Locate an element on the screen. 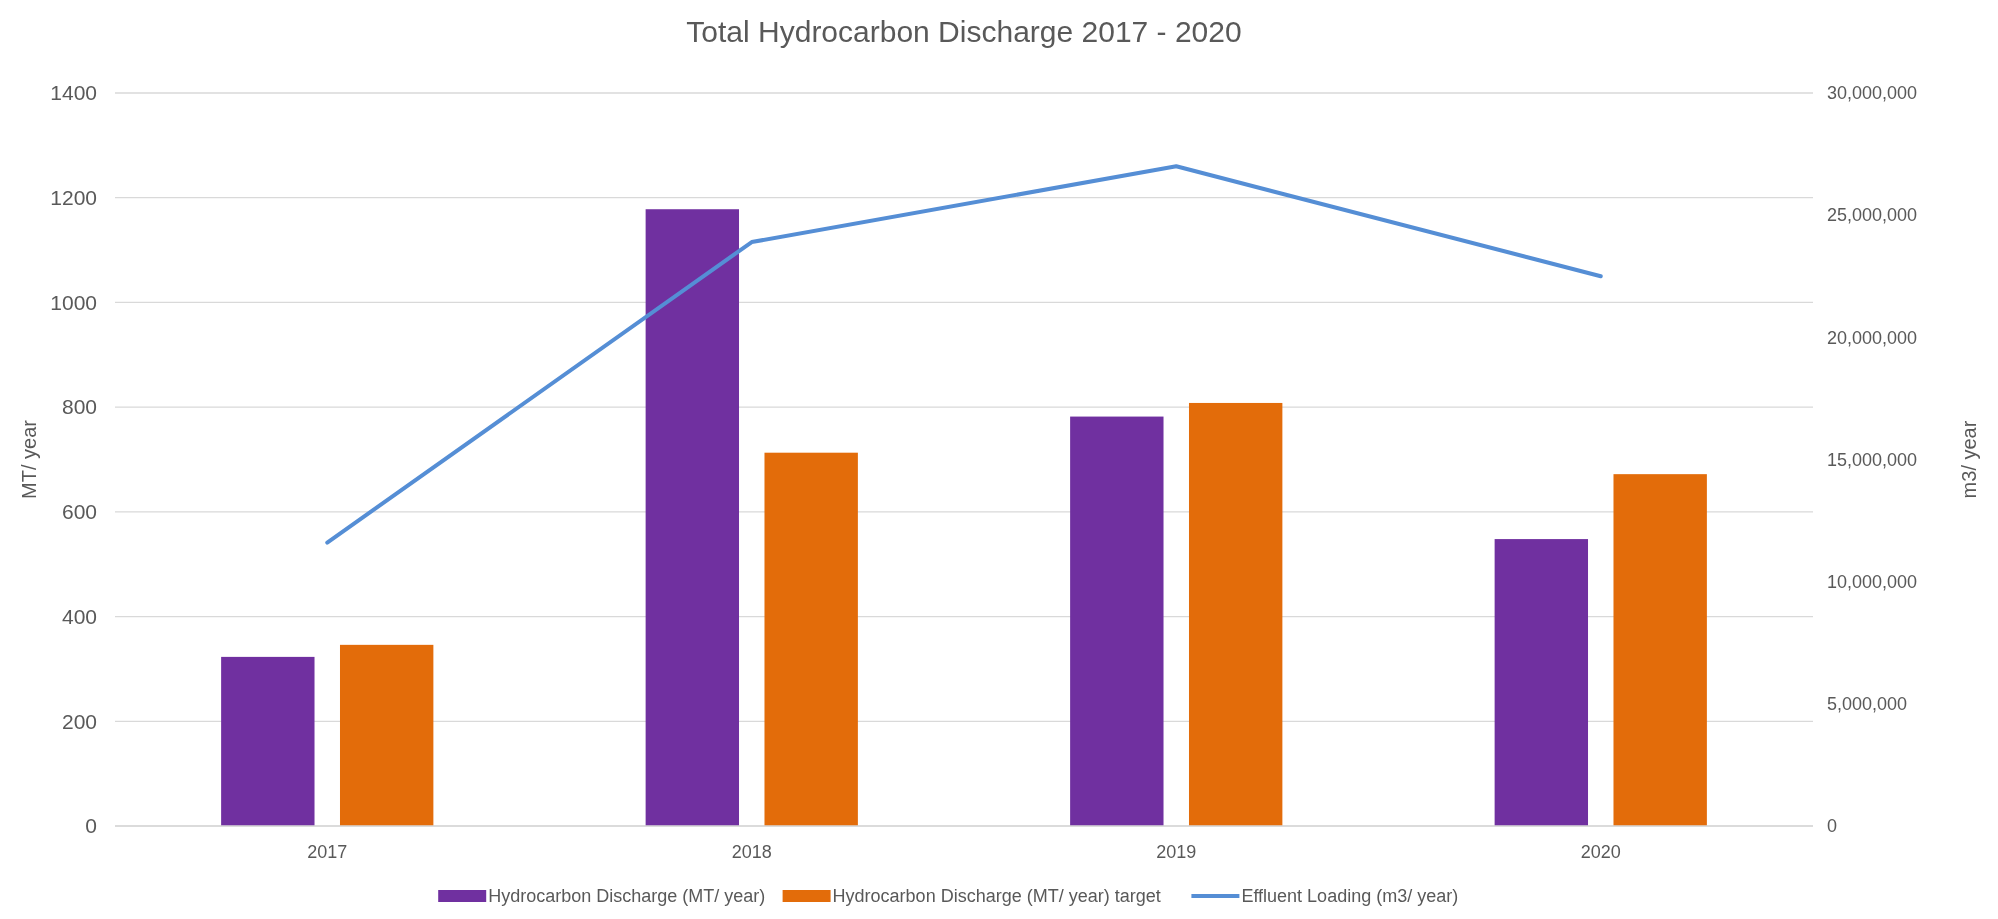 This screenshot has width=1998, height=919. y-axis-title: MT/ year is located at coordinates (29, 459).